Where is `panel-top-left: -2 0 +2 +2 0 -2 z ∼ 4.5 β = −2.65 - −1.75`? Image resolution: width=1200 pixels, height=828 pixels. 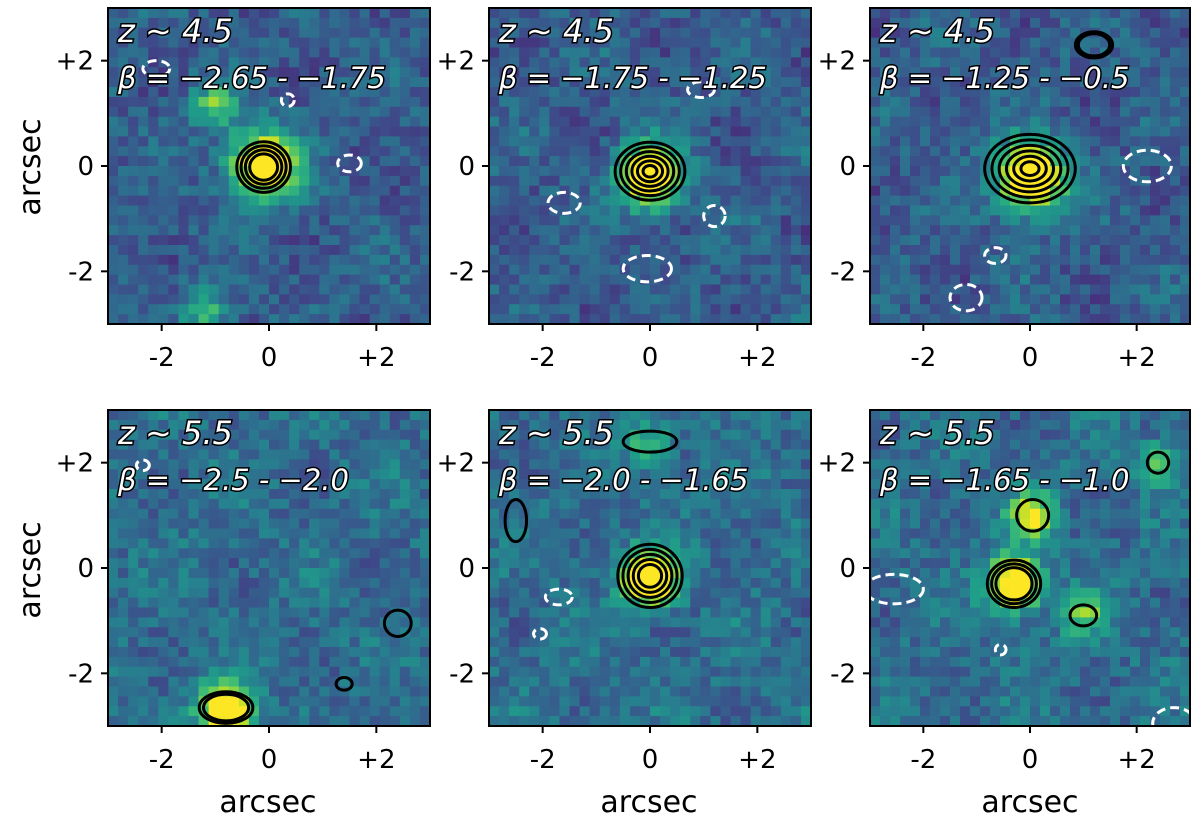 panel-top-left: -2 0 +2 +2 0 -2 z ∼ 4.5 β = −2.65 - −1.75 is located at coordinates (243, 190).